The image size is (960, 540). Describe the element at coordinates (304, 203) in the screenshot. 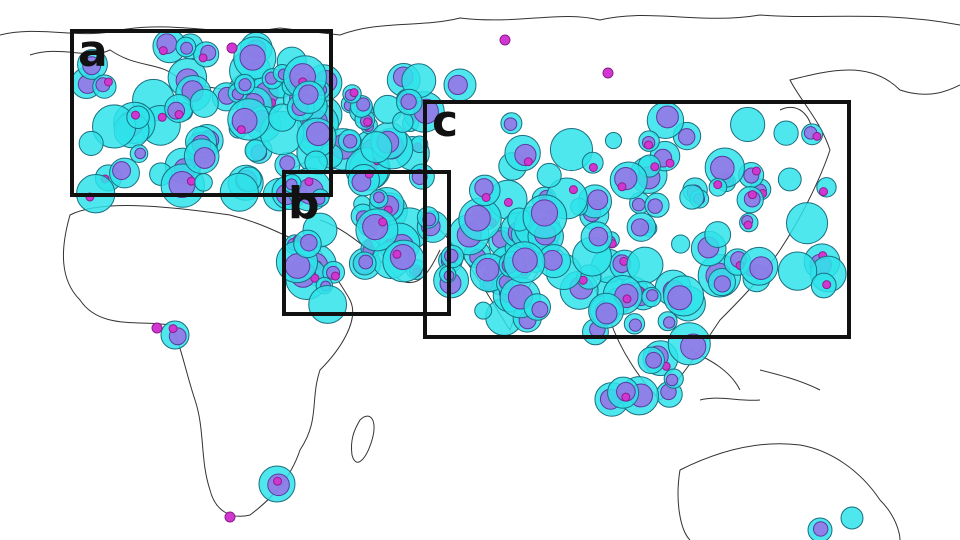

I see `region-label: b` at that location.